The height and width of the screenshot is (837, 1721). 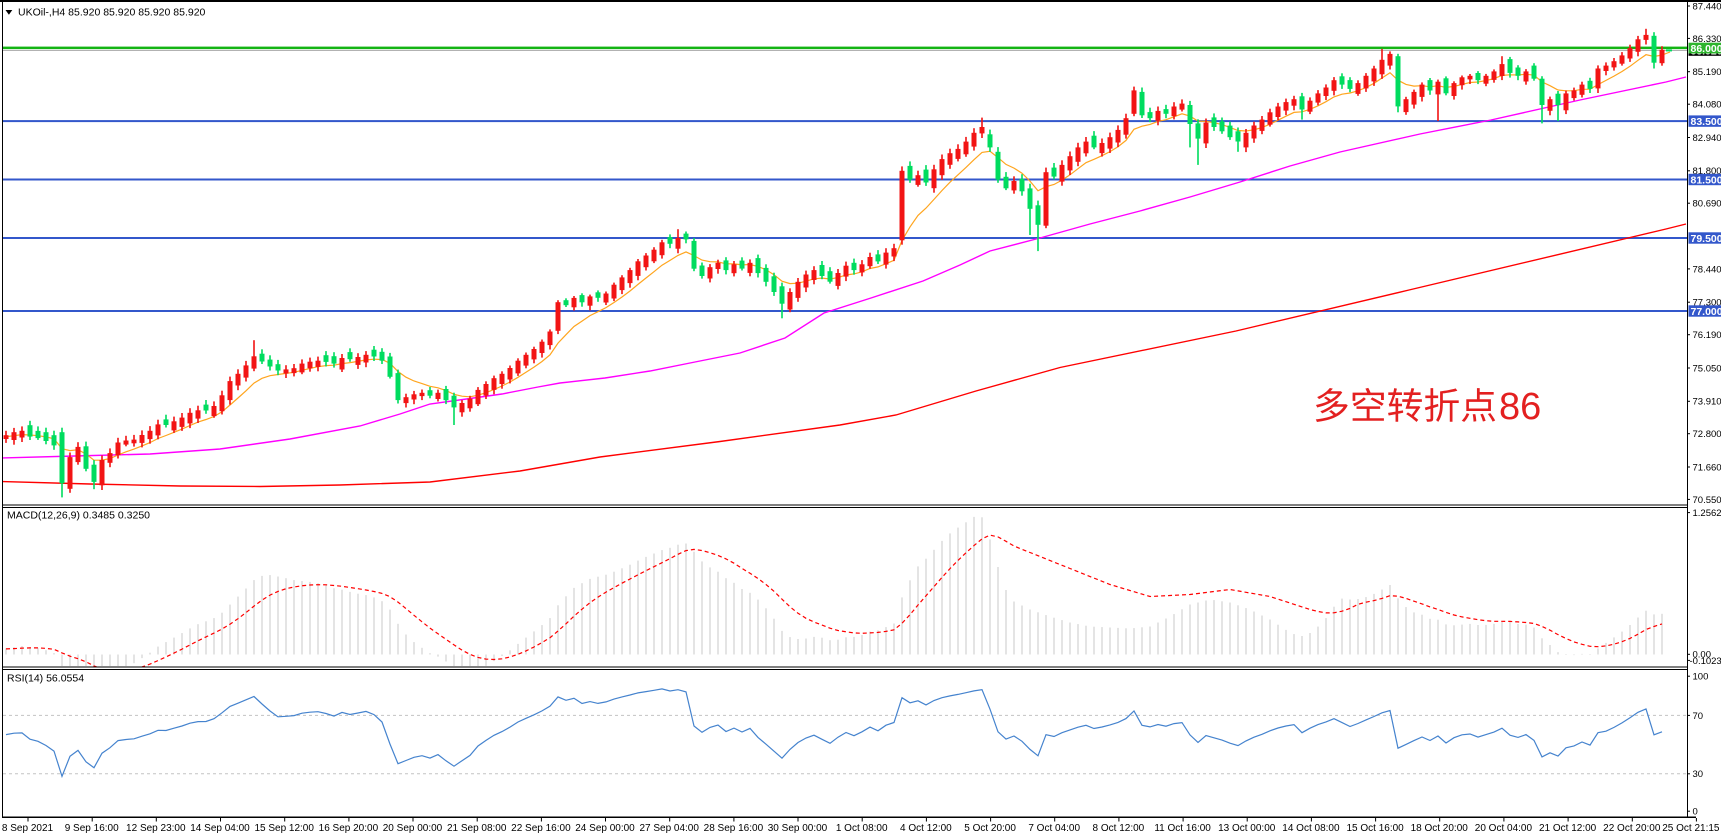 What do you see at coordinates (1707, 303) in the screenshot?
I see `svg-text: 77.300` at bounding box center [1707, 303].